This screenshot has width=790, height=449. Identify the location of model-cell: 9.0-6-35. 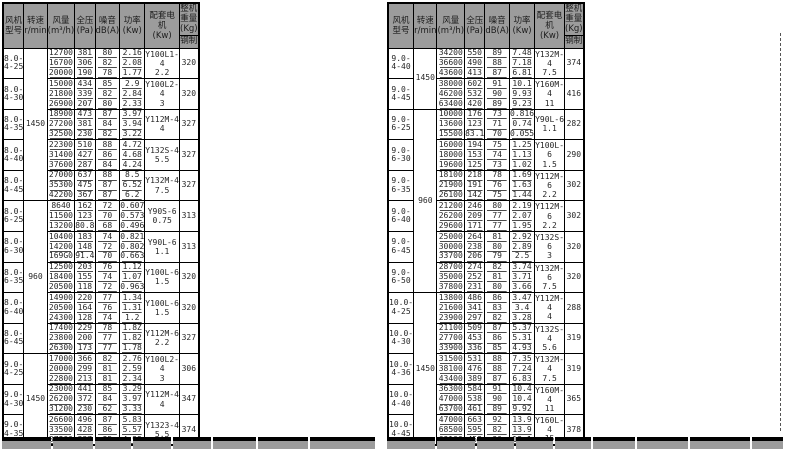
(401, 185).